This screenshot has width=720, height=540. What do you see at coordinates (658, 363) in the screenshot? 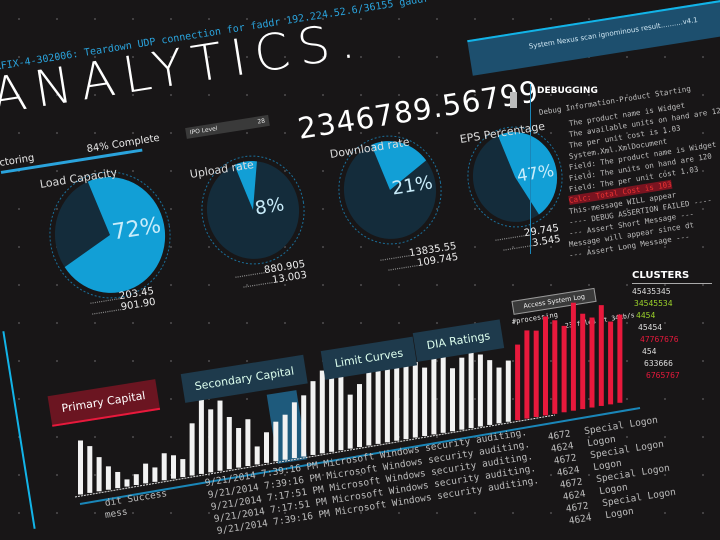
I see `cluster-value: 633666` at bounding box center [658, 363].